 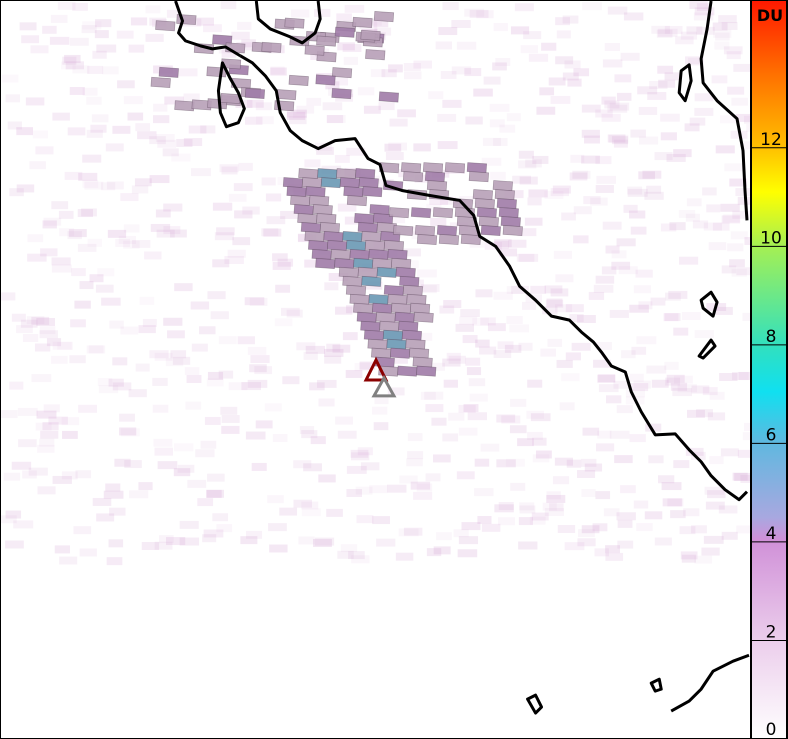 I want to click on colorbar-tick-label: 4, so click(x=771, y=534).